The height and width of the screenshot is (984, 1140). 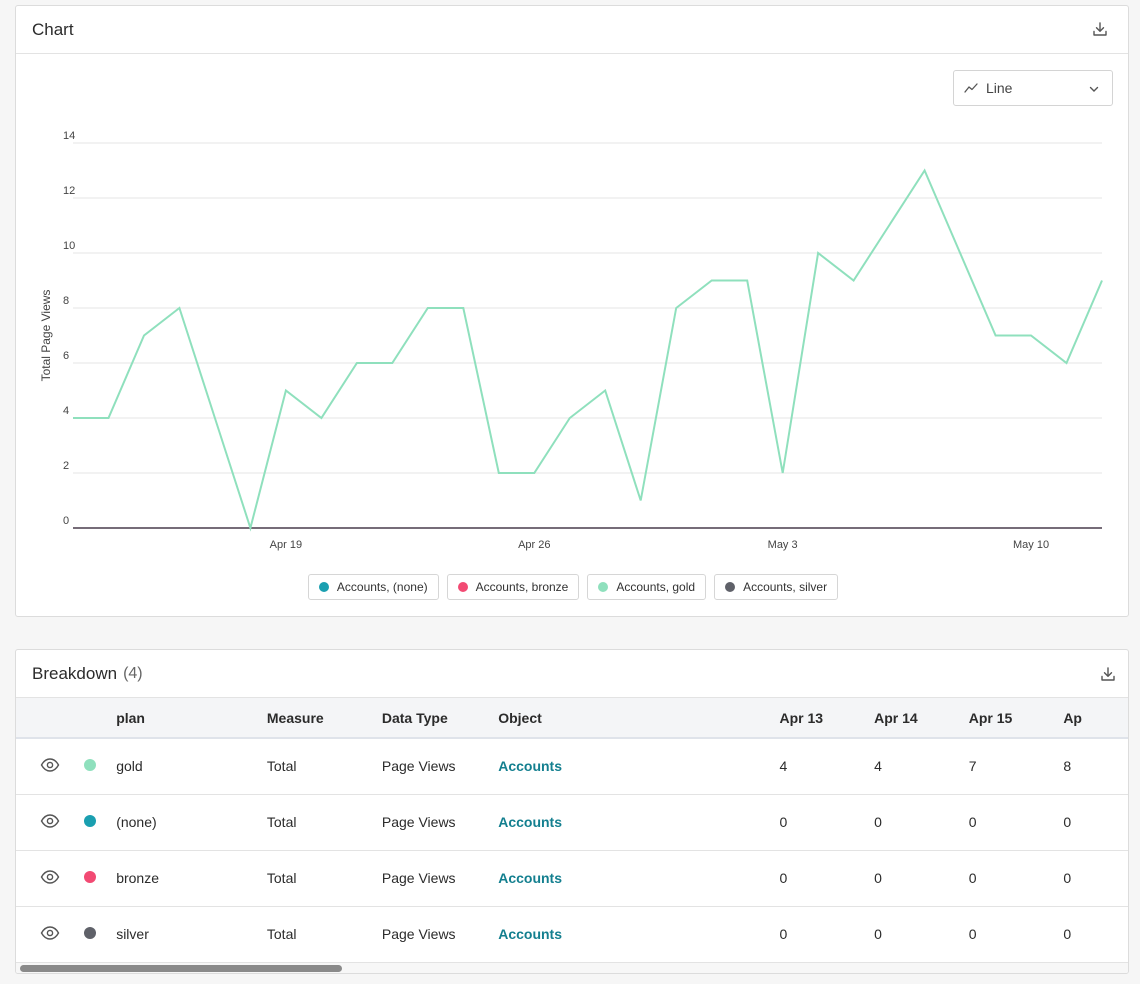 What do you see at coordinates (373, 587) in the screenshot?
I see `legend-item: Accounts, (none)` at bounding box center [373, 587].